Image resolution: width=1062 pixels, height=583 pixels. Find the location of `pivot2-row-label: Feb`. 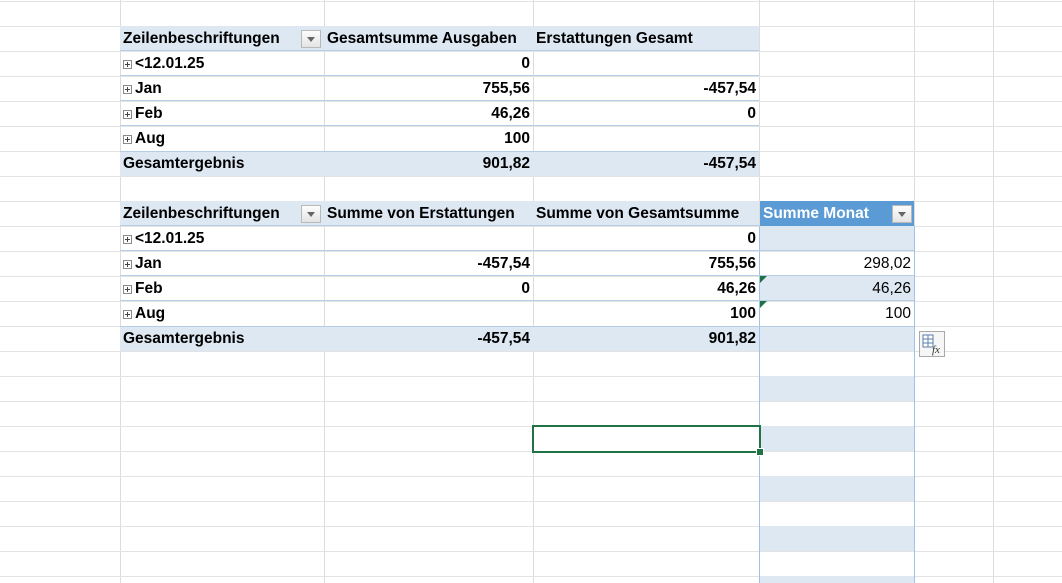

pivot2-row-label: Feb is located at coordinates (222, 288).